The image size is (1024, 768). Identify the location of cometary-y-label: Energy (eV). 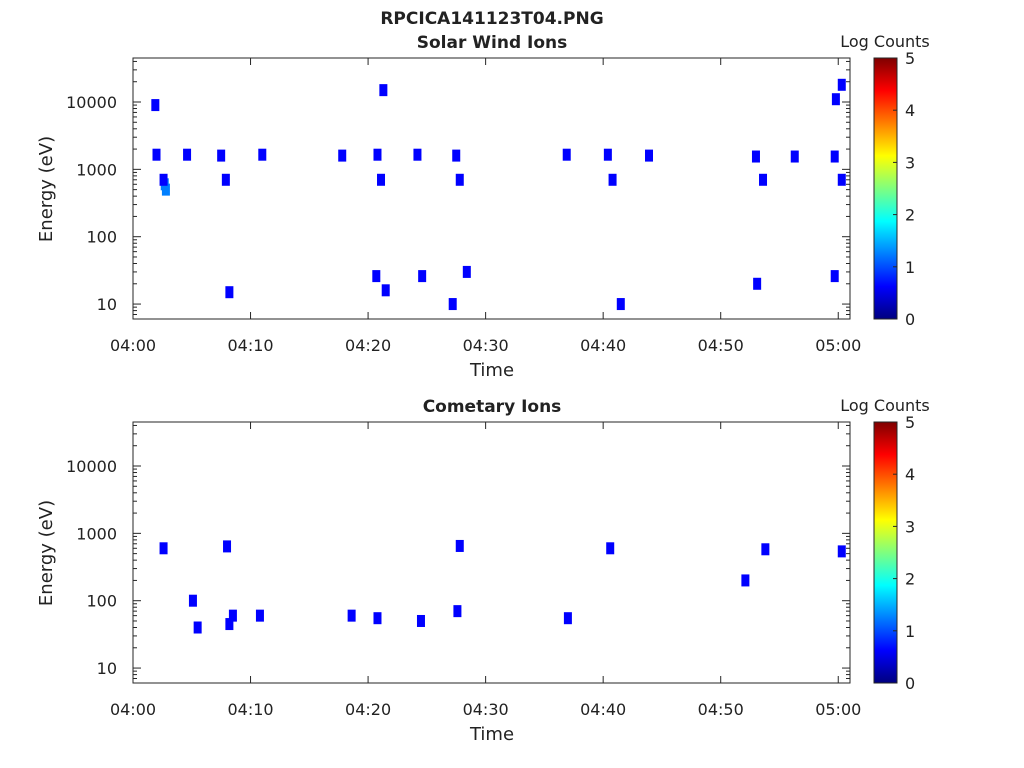
(46, 553).